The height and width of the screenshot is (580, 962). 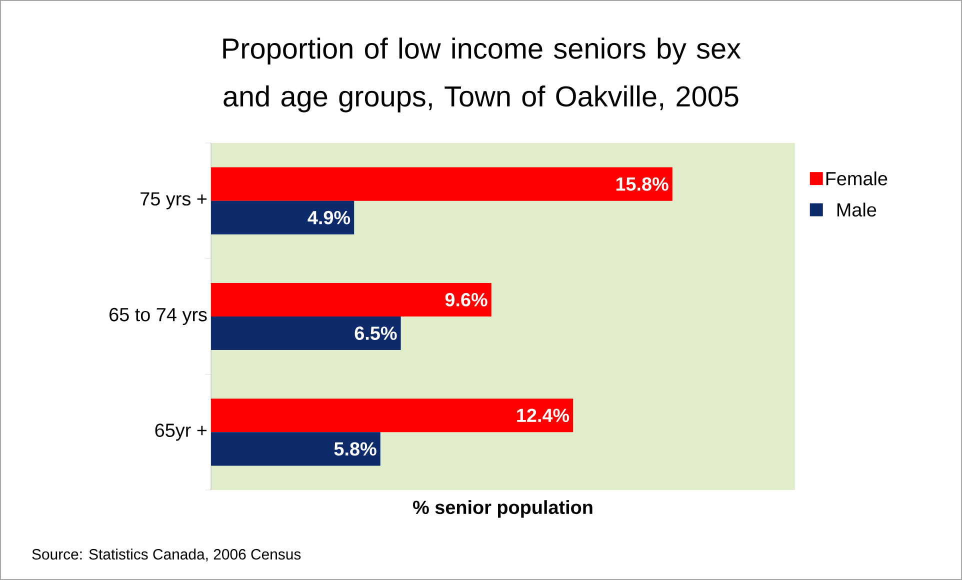 I want to click on y-tick-label: 65 to 74 yrs, so click(x=158, y=317).